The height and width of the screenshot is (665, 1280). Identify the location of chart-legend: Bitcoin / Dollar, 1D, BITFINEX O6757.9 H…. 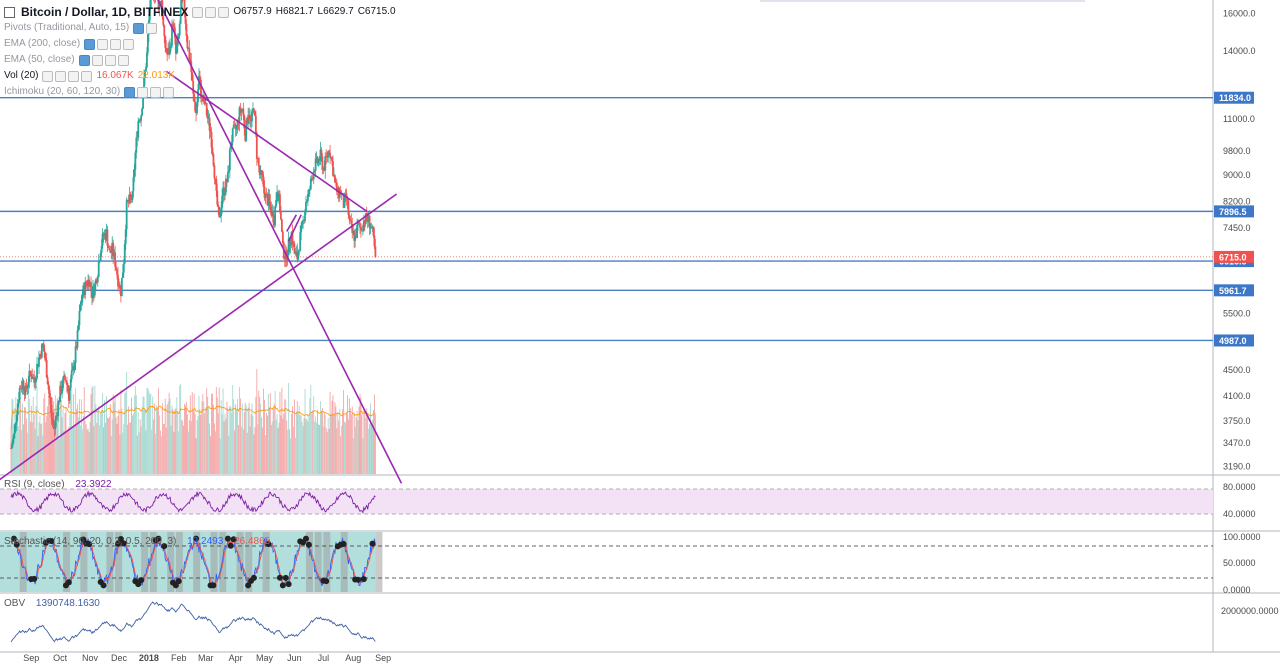
(200, 52).